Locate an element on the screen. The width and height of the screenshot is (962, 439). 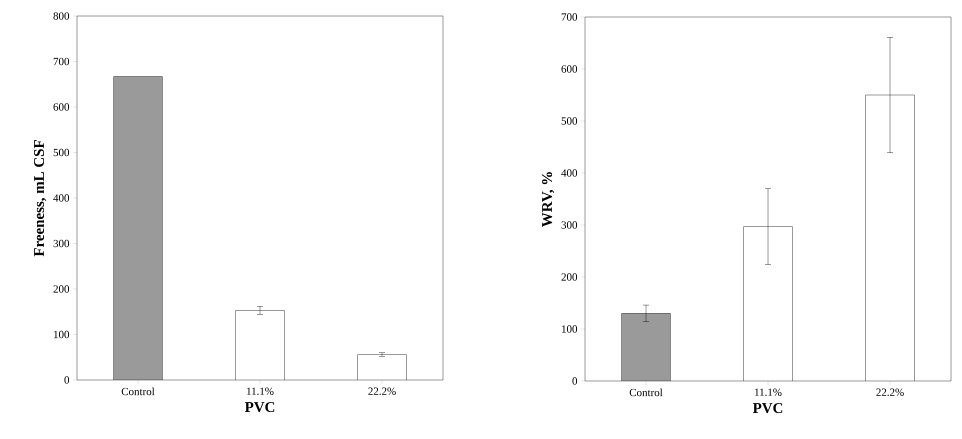
y-axis-title: Freeness, mL CSF is located at coordinates (40, 198).